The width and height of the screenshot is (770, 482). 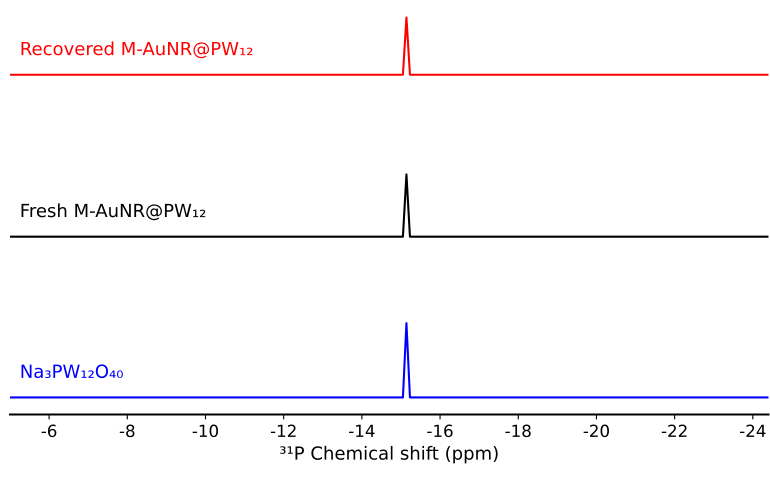 I want to click on series-label: Na₃PW₁₂O₄₀, so click(x=72, y=371).